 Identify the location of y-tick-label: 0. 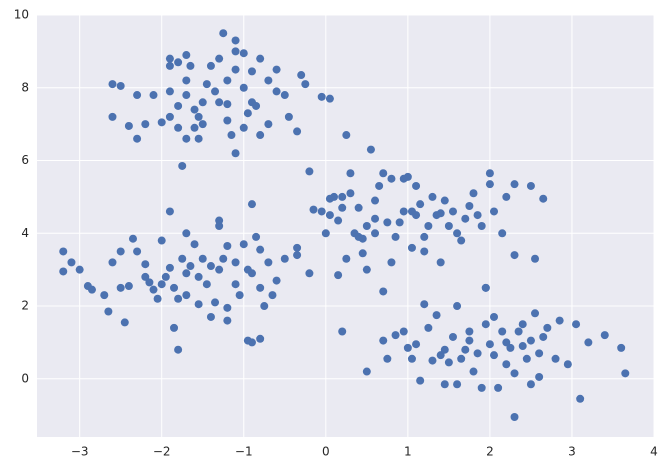
(25, 378).